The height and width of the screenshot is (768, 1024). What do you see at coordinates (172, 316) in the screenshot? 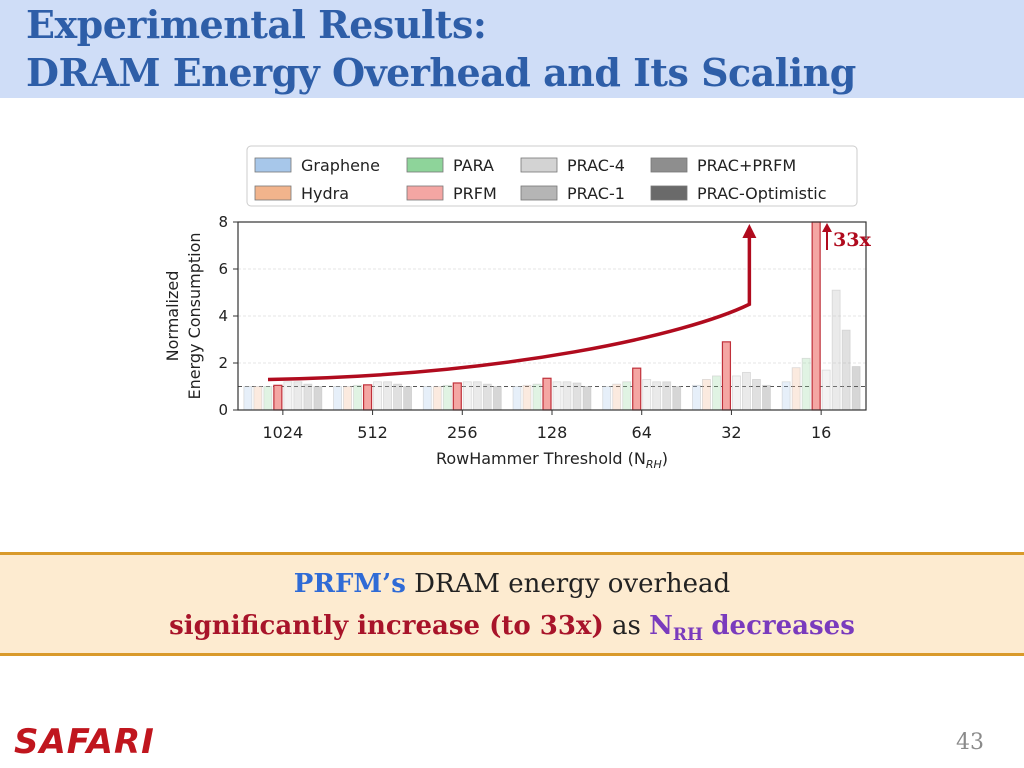
I see `y-axis-label-line-1: Normalized` at bounding box center [172, 316].